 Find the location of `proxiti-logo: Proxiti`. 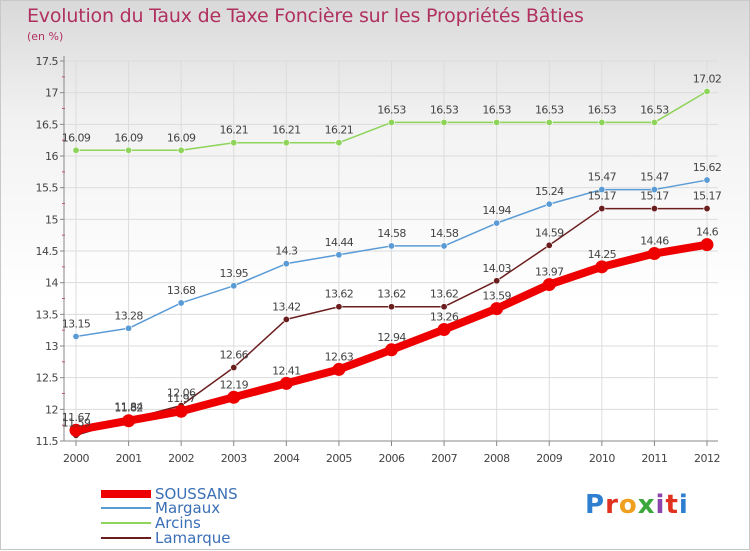

proxiti-logo: Proxiti is located at coordinates (637, 505).